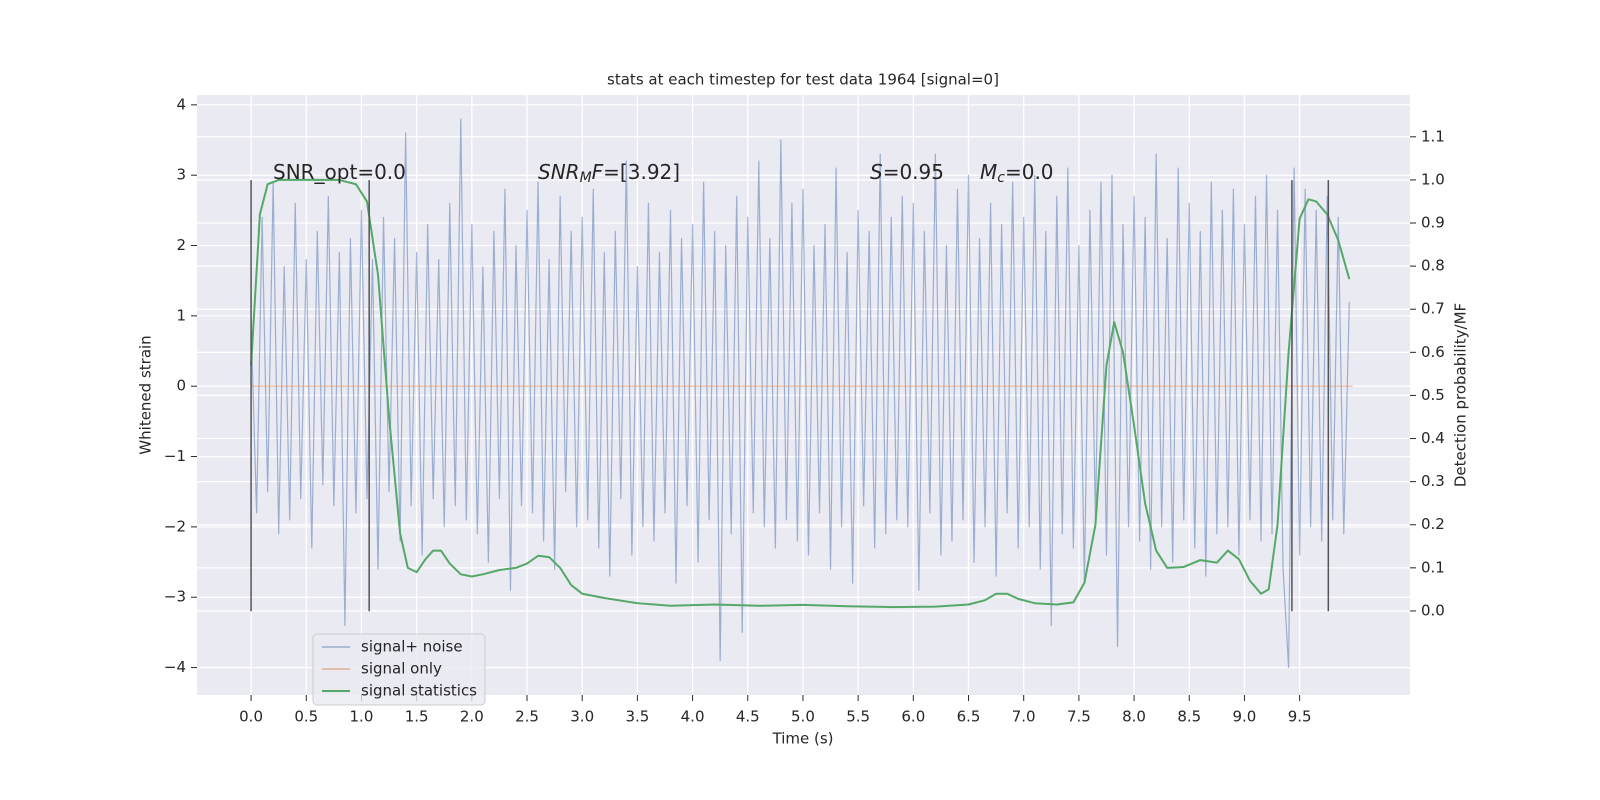 This screenshot has width=1600, height=800. What do you see at coordinates (598, 172) in the screenshot?
I see `annotation-part: F` at bounding box center [598, 172].